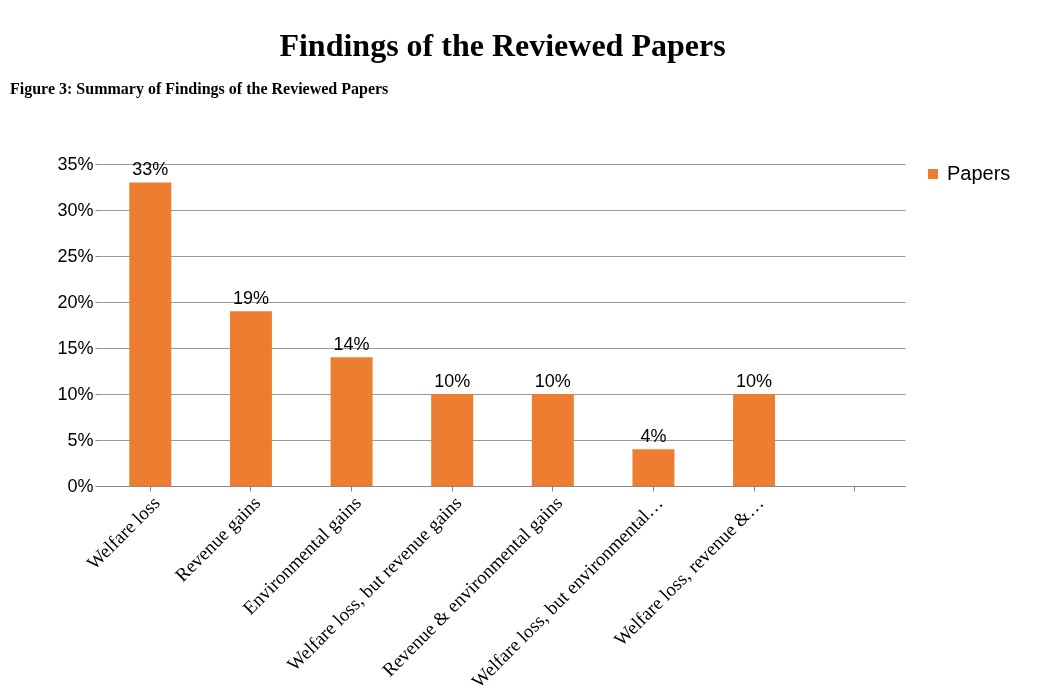  I want to click on y-tick-label: 10%, so click(75, 393).